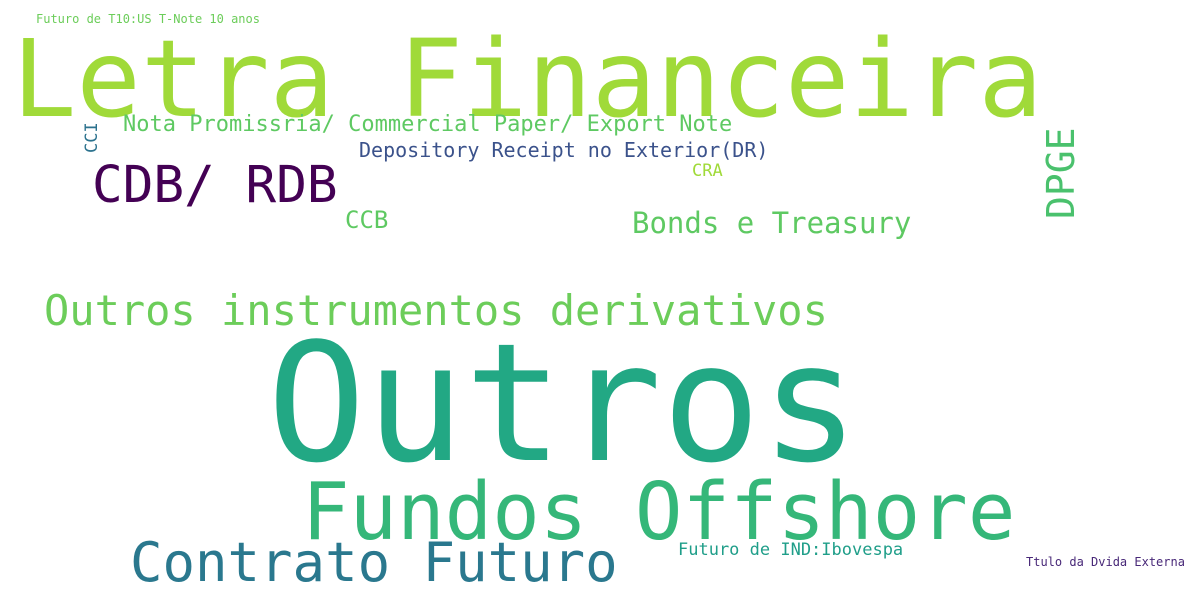  Describe the element at coordinates (367, 220) in the screenshot. I see `word-ccb: CCB` at that location.